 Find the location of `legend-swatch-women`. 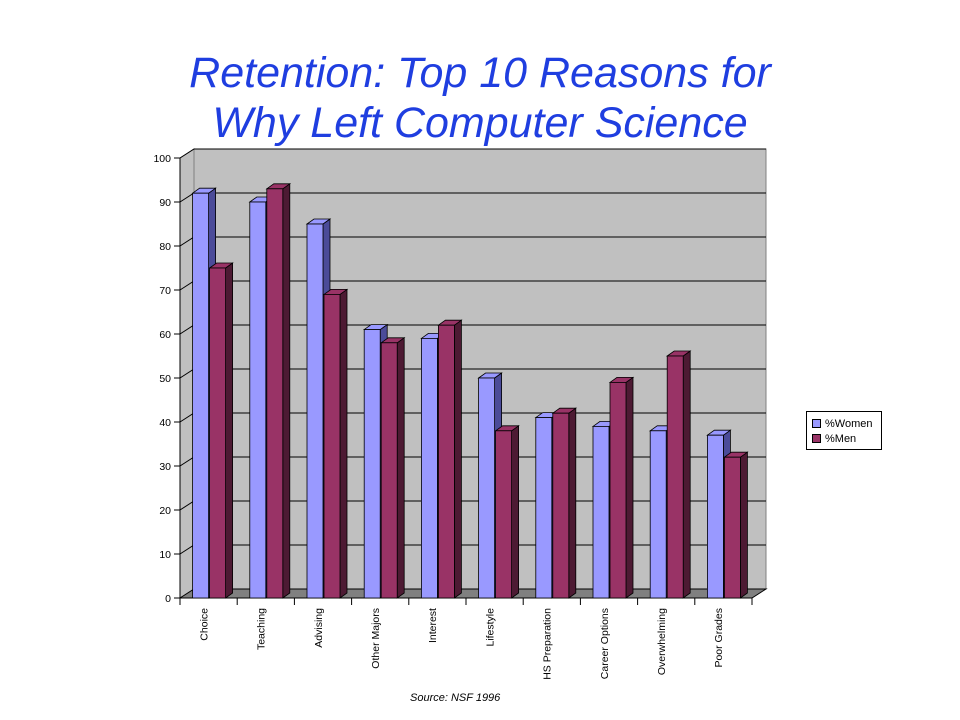

legend-swatch-women is located at coordinates (816, 423).